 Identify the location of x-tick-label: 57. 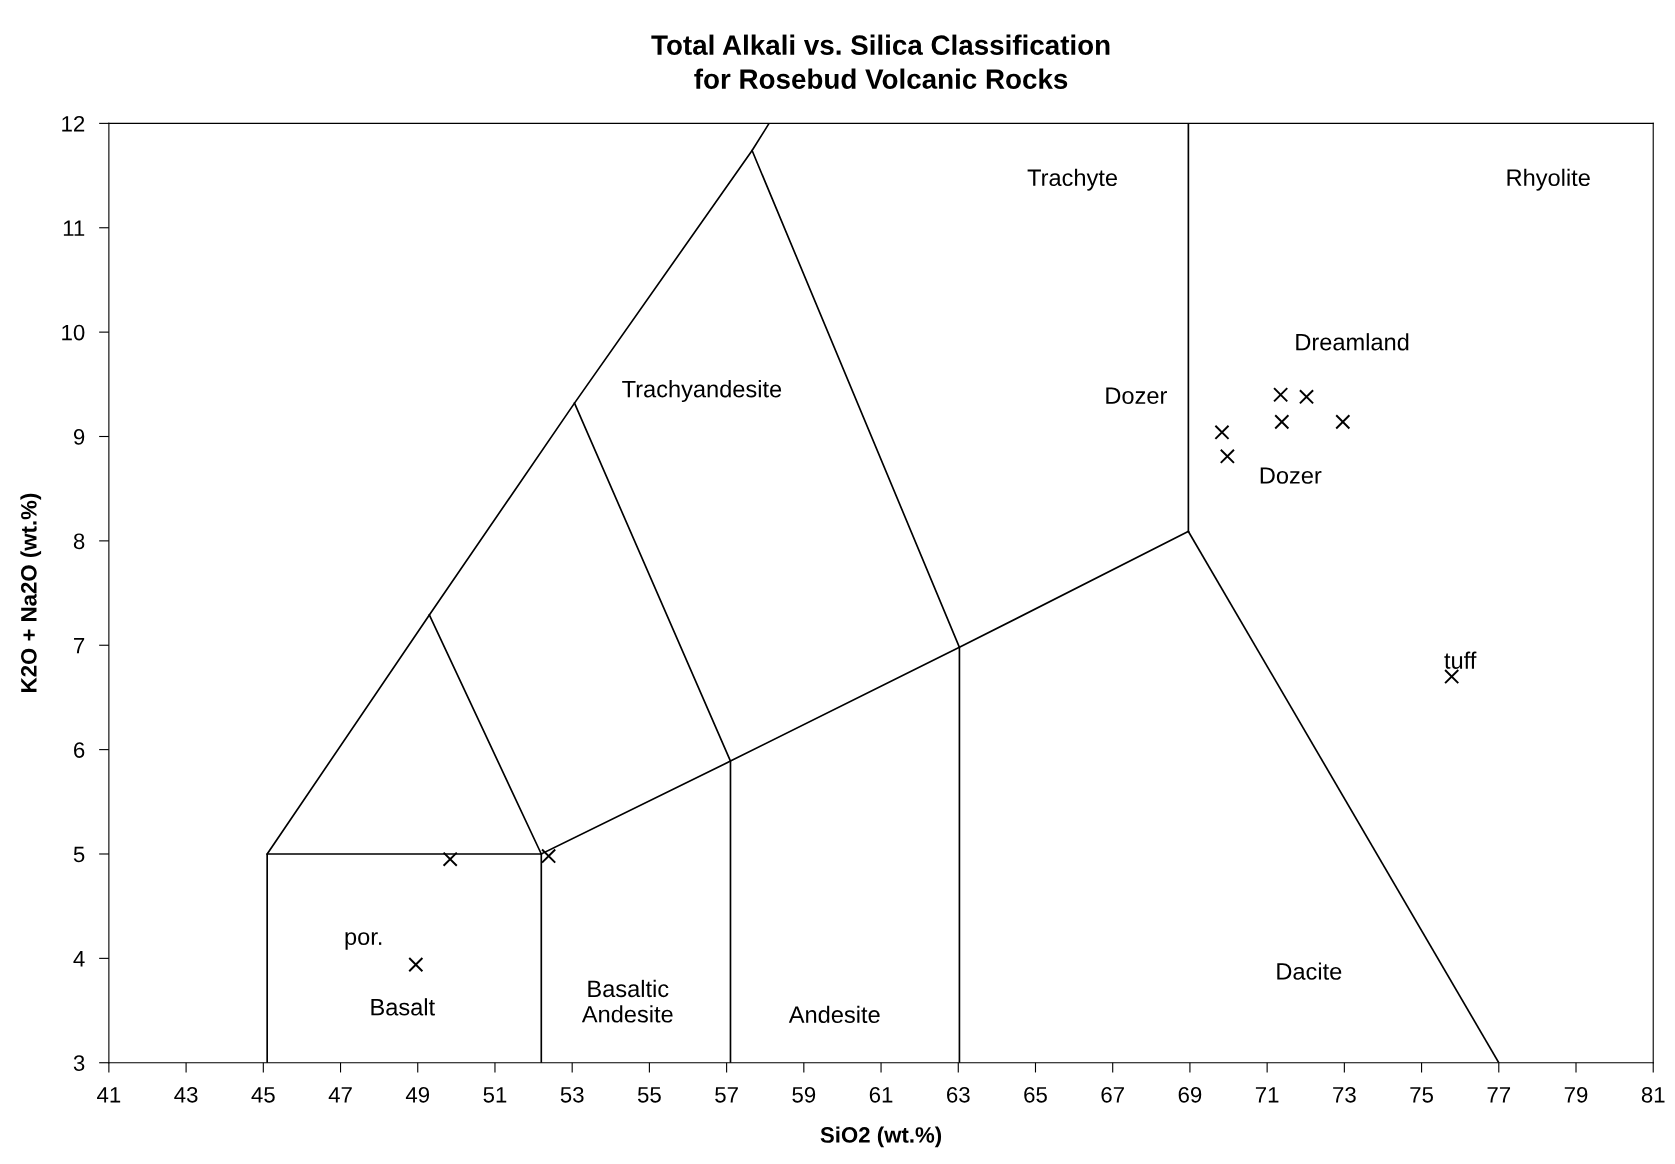
(726, 1095).